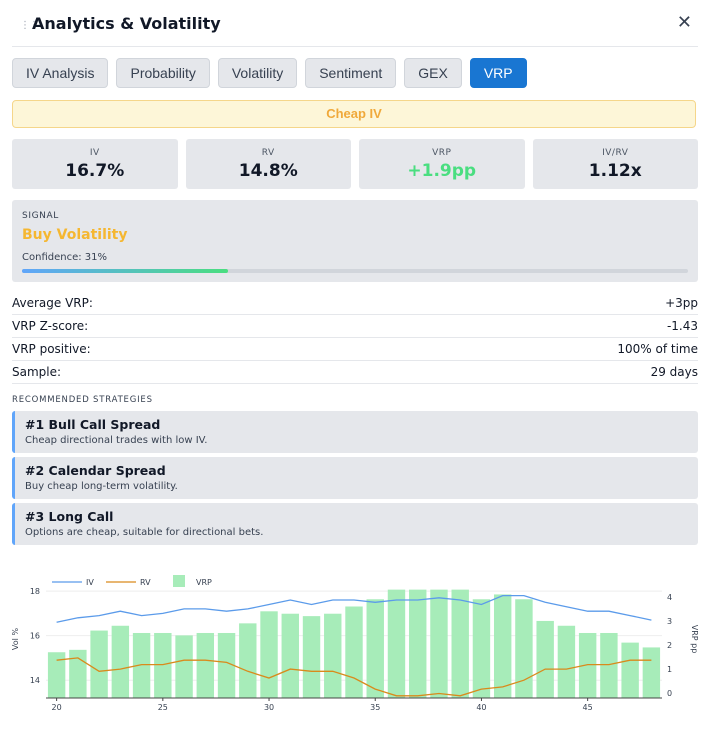 The width and height of the screenshot is (708, 733). Describe the element at coordinates (442, 153) in the screenshot. I see `metric-label: VRP` at that location.